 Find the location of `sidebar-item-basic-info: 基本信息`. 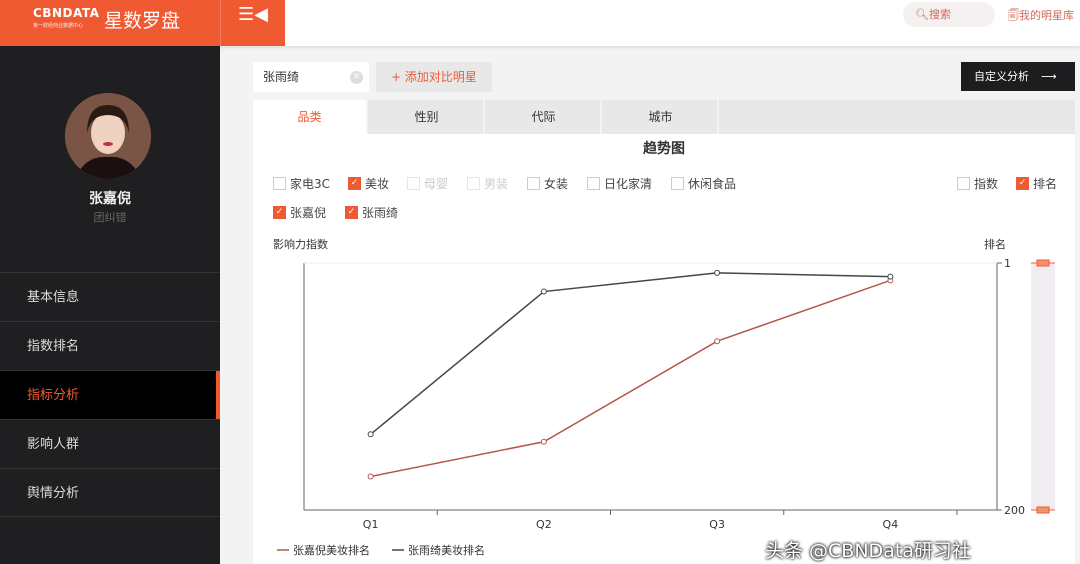

sidebar-item-basic-info: 基本信息 is located at coordinates (110, 296).